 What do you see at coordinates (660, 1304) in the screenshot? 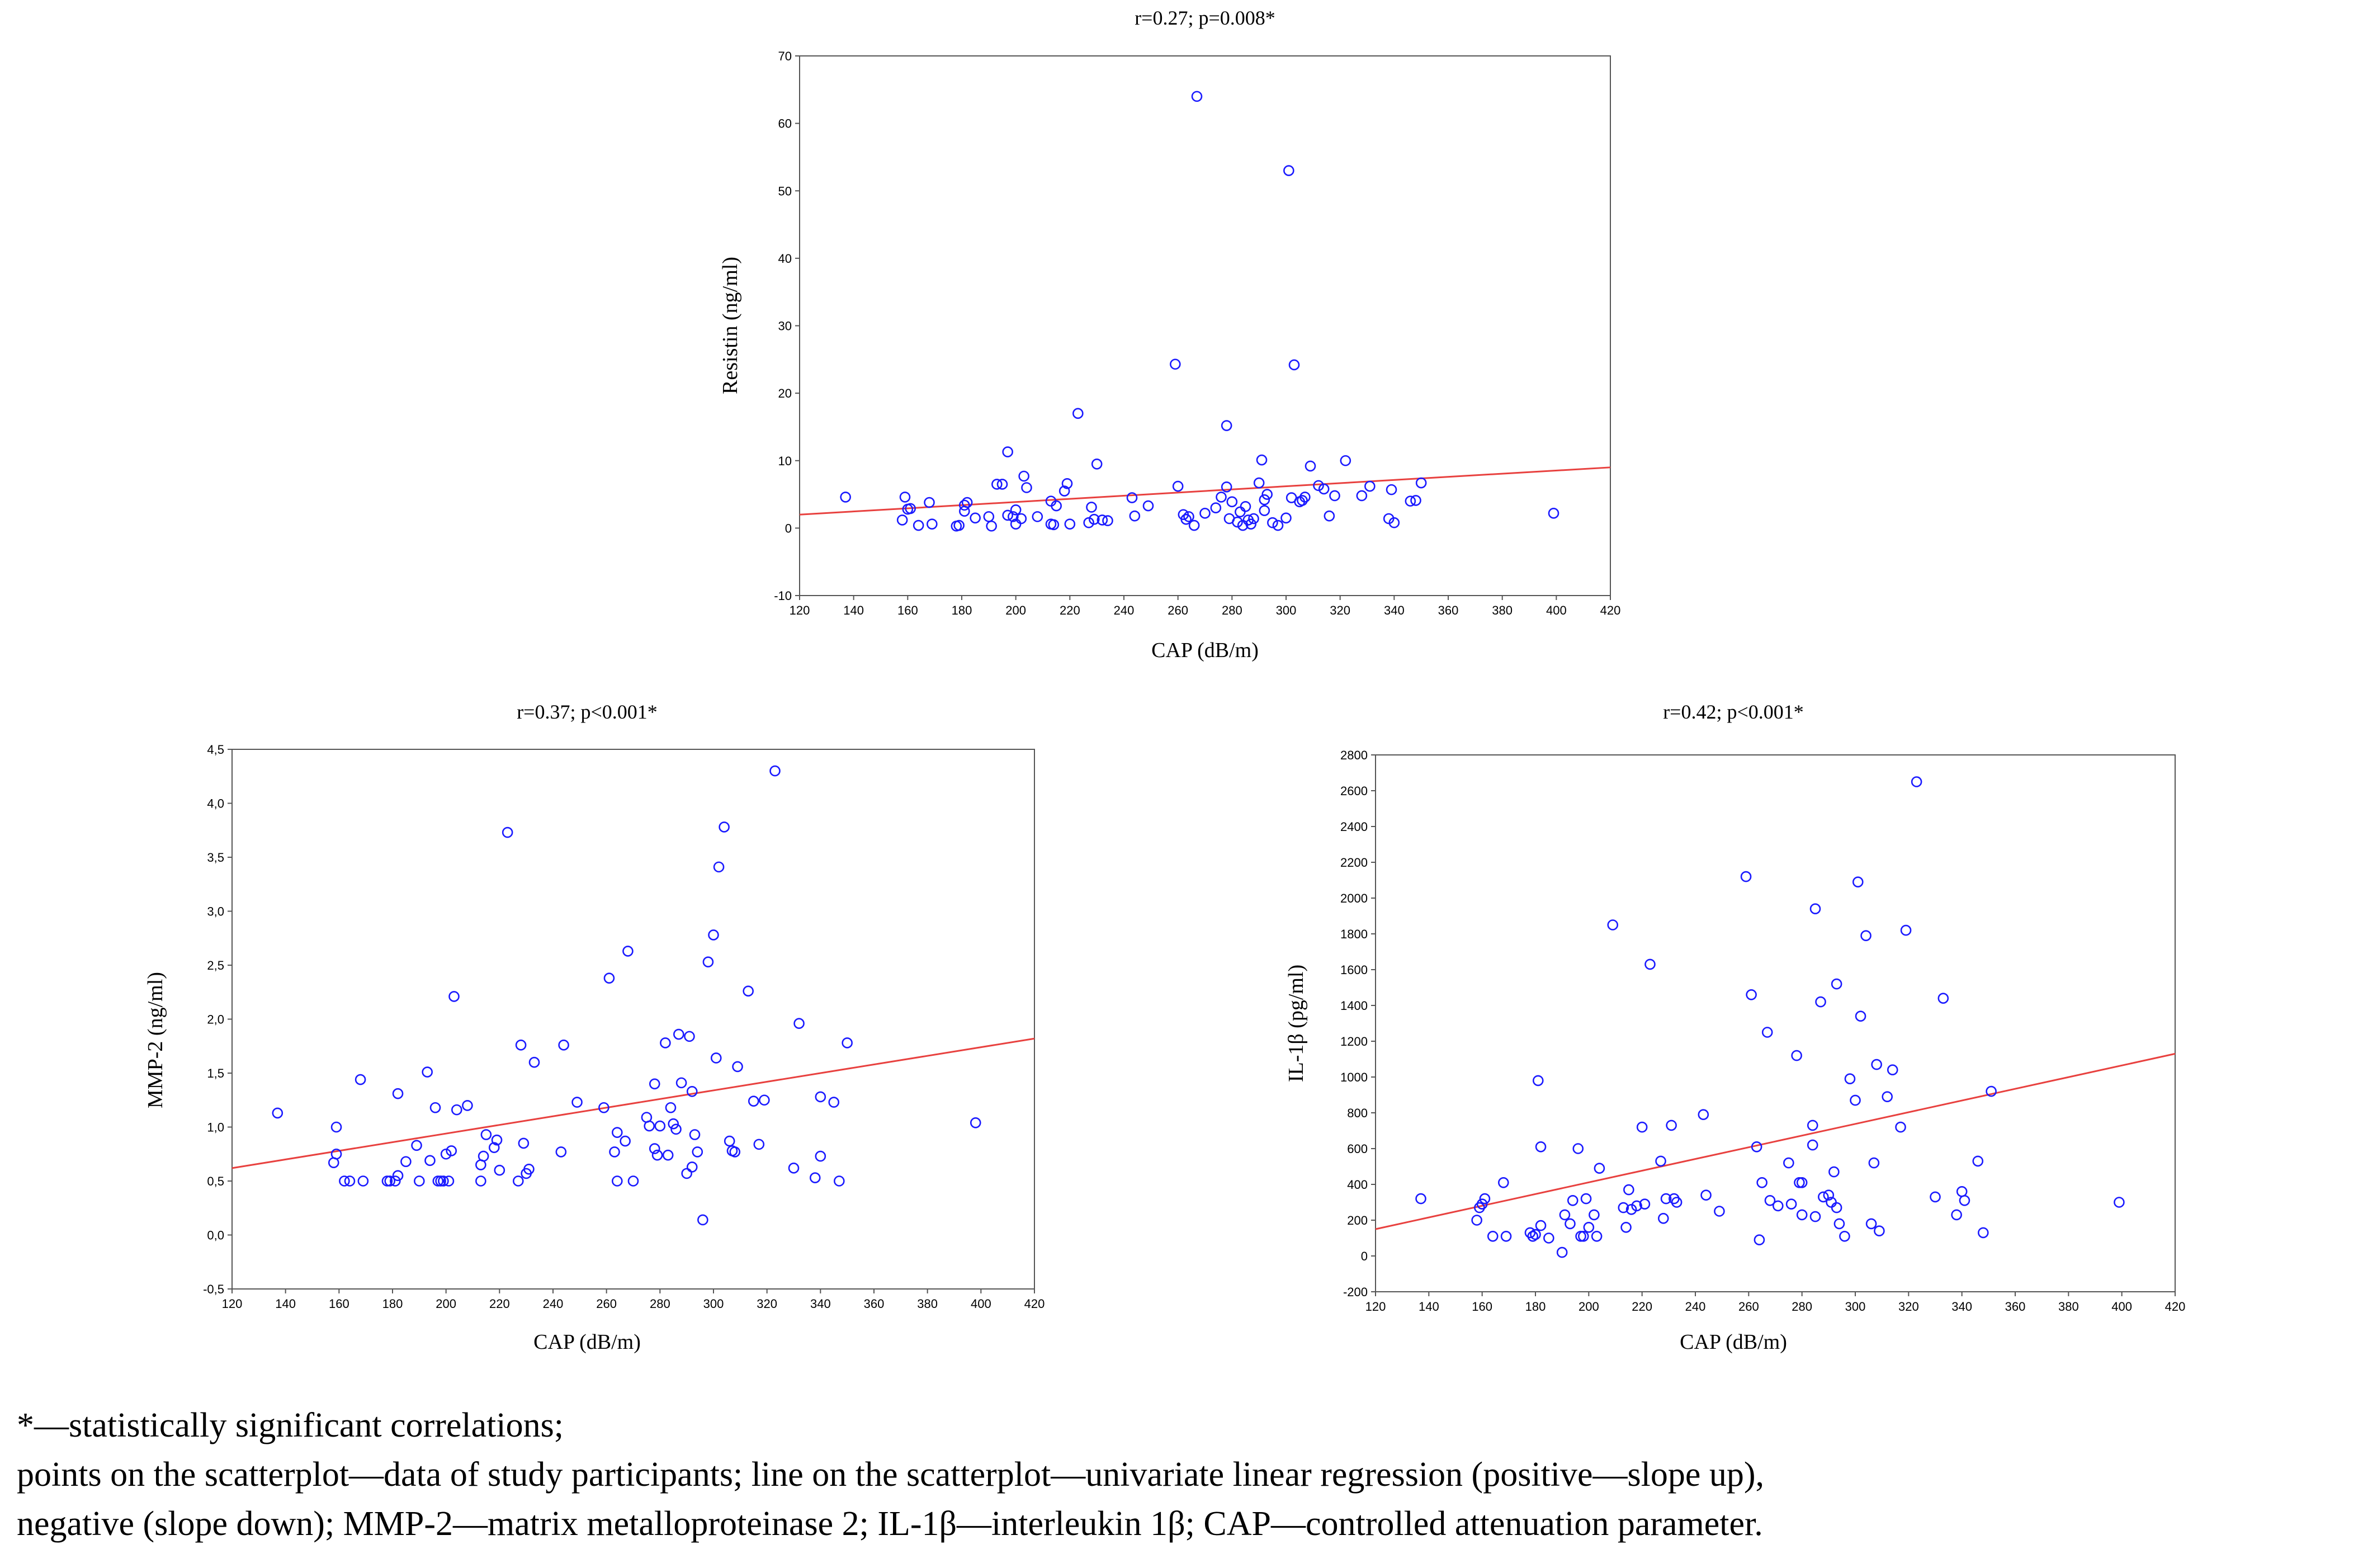
I see `x-tick-label: 280` at bounding box center [660, 1304].